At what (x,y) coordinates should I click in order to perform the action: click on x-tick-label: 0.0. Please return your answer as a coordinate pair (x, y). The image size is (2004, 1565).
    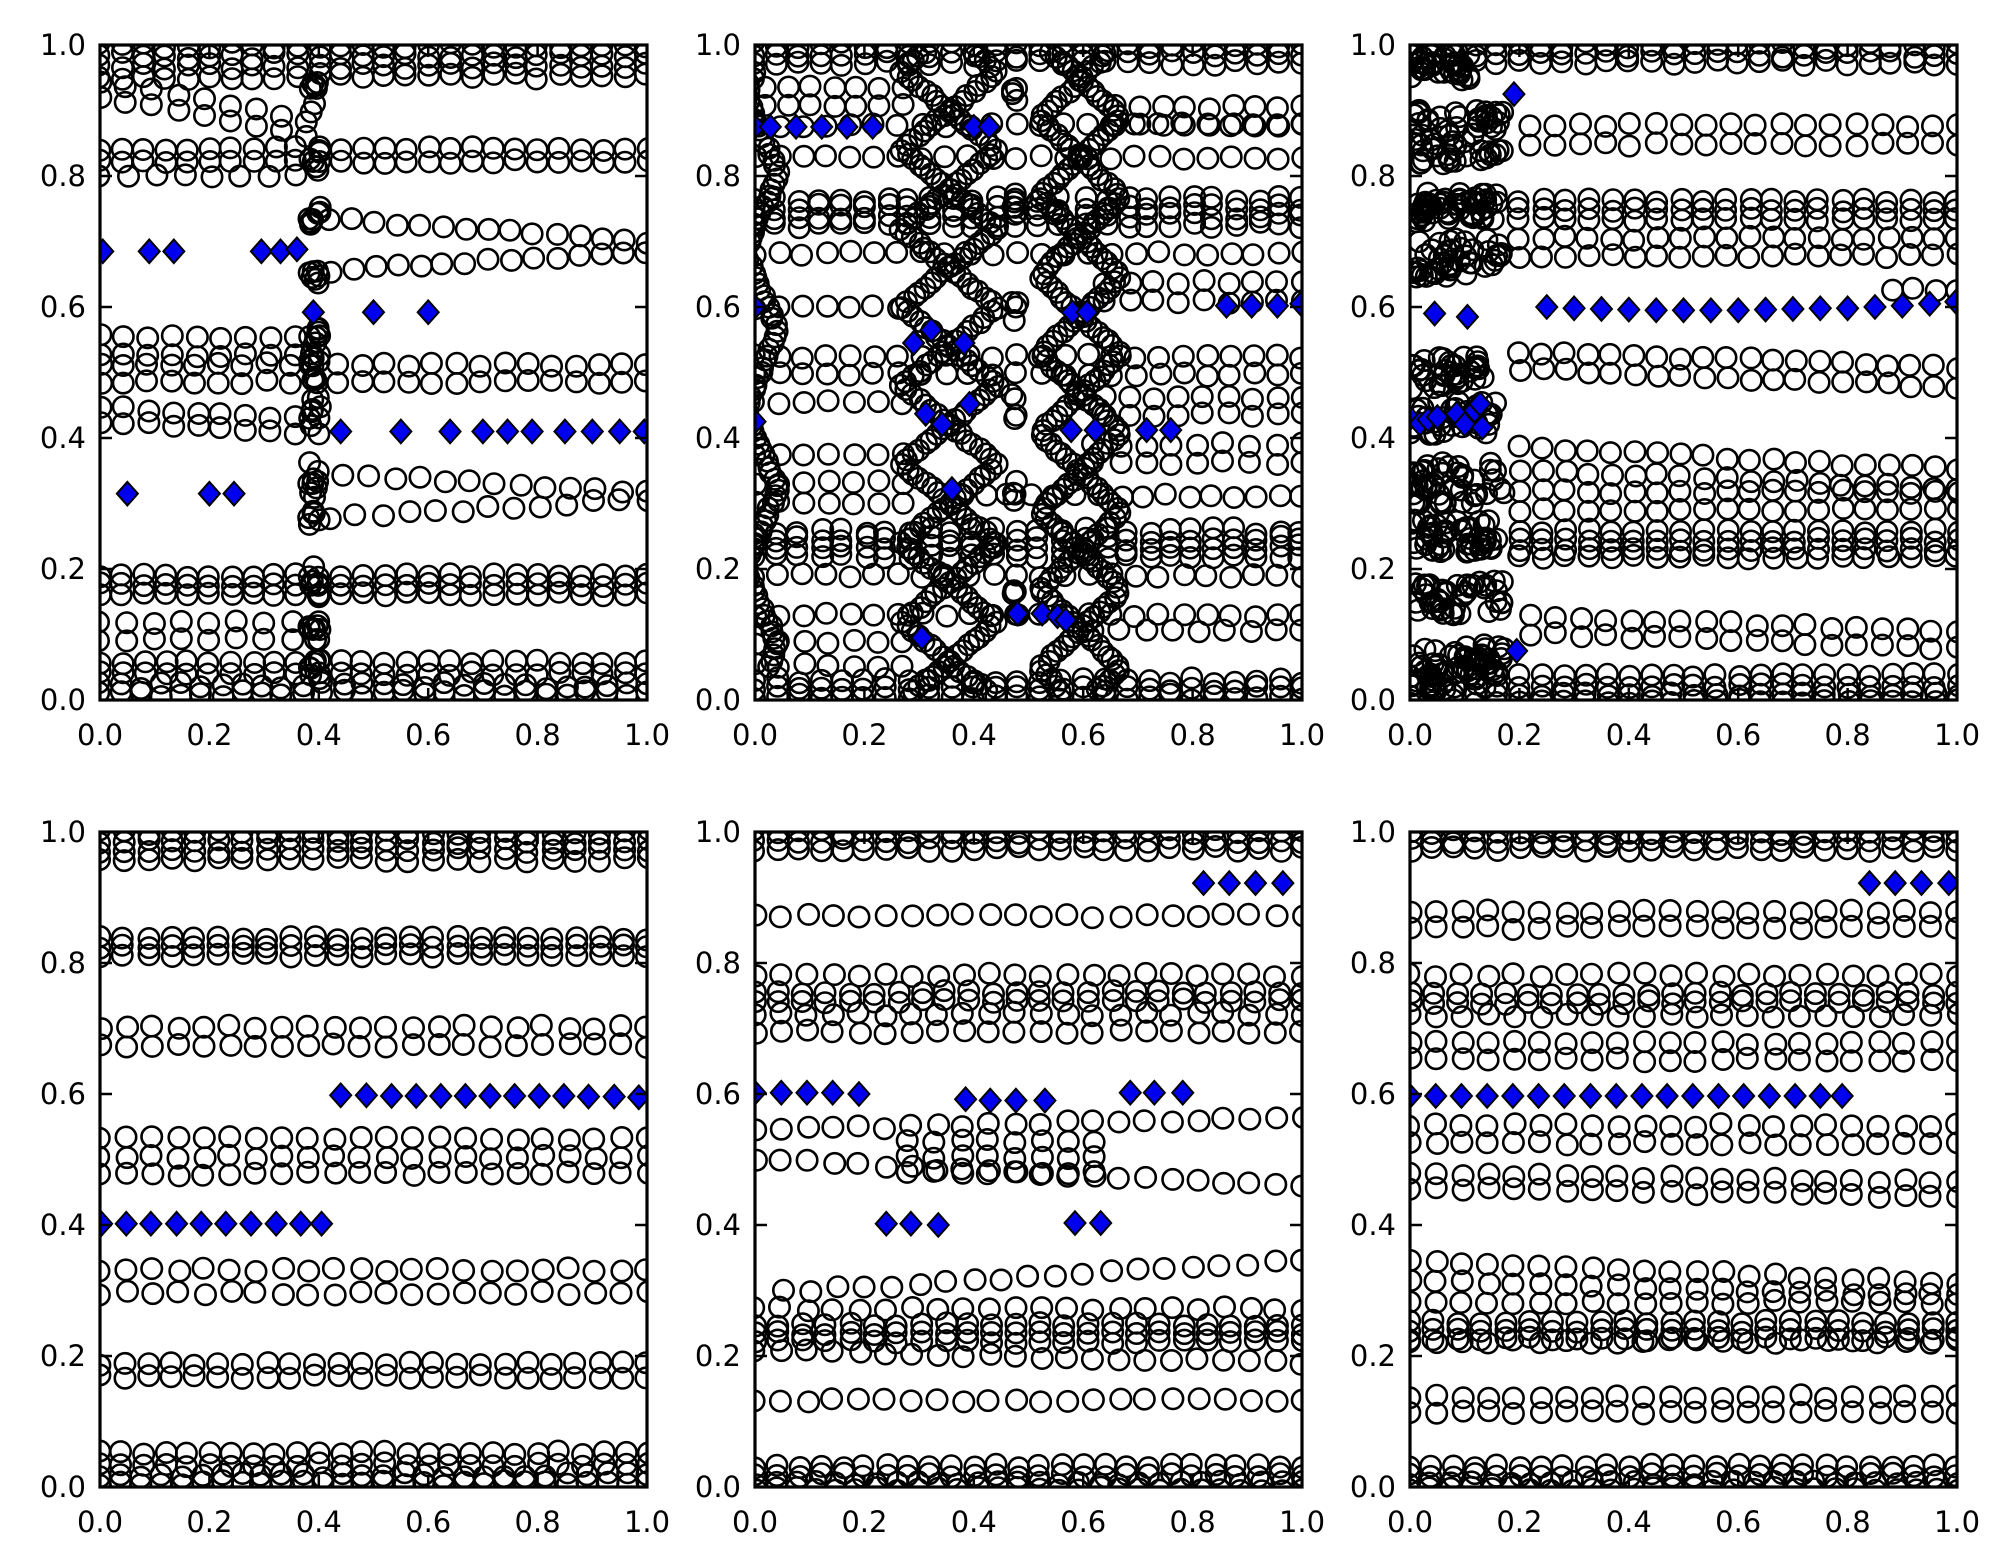
    Looking at the image, I should click on (100, 735).